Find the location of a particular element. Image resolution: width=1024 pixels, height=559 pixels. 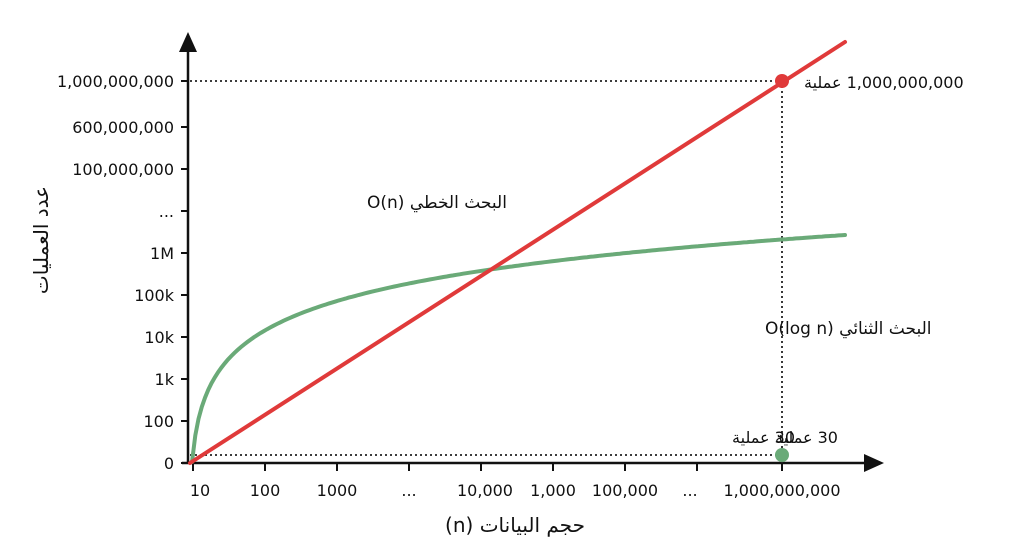

y-tick-label: 1,000,000,000 is located at coordinates (115, 81).